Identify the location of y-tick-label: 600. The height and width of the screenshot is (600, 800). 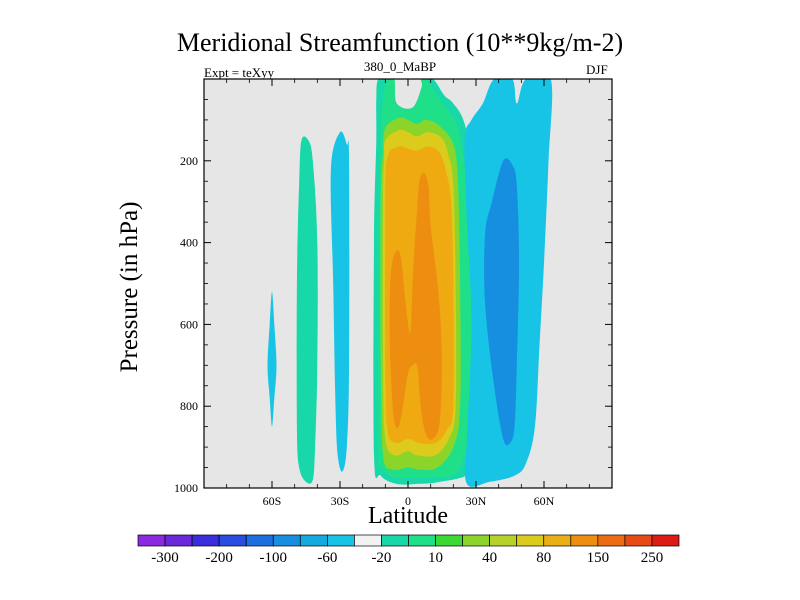
(189, 324).